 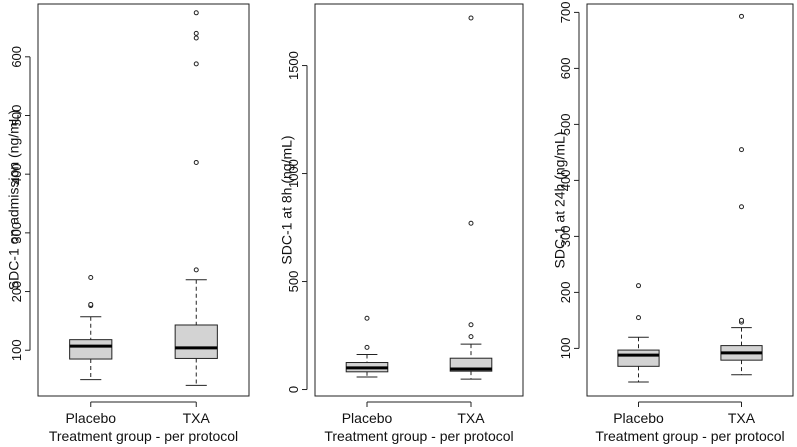 I want to click on y-tick-label: 700, so click(x=565, y=13).